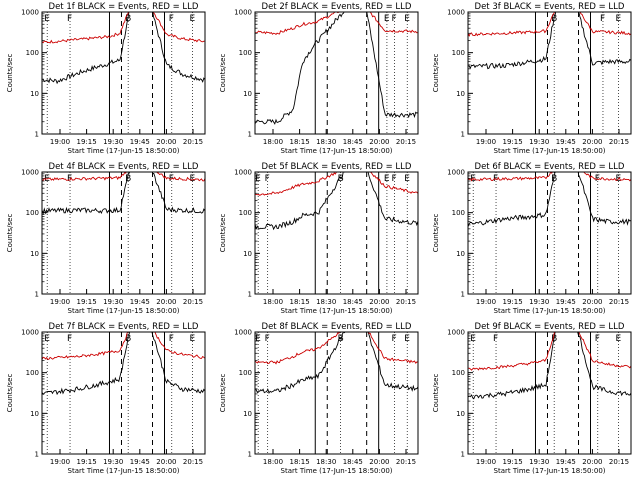  I want to click on chart-title: Det 6f BLACK = Events, RED = LLD, so click(550, 167).